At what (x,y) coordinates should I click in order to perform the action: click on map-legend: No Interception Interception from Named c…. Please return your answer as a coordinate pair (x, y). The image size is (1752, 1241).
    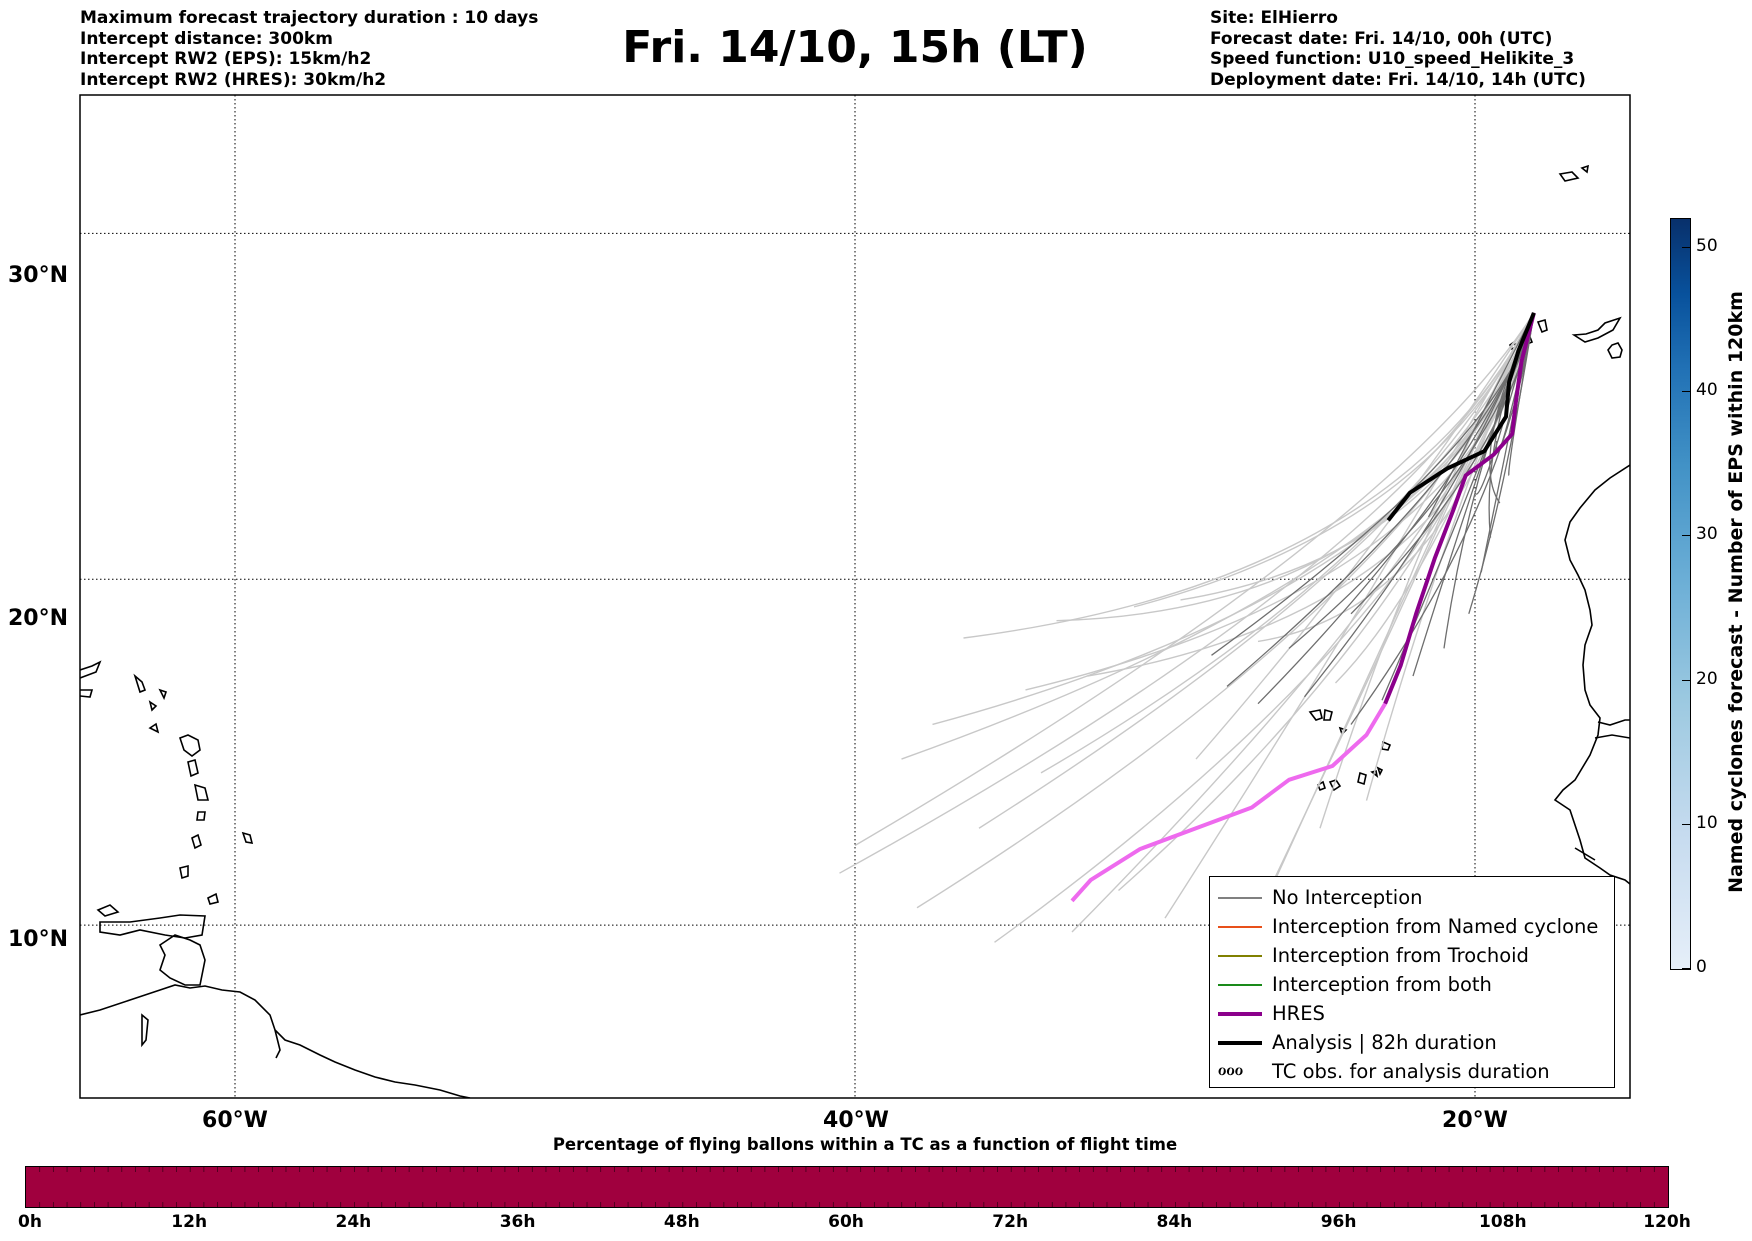
    Looking at the image, I should click on (1412, 982).